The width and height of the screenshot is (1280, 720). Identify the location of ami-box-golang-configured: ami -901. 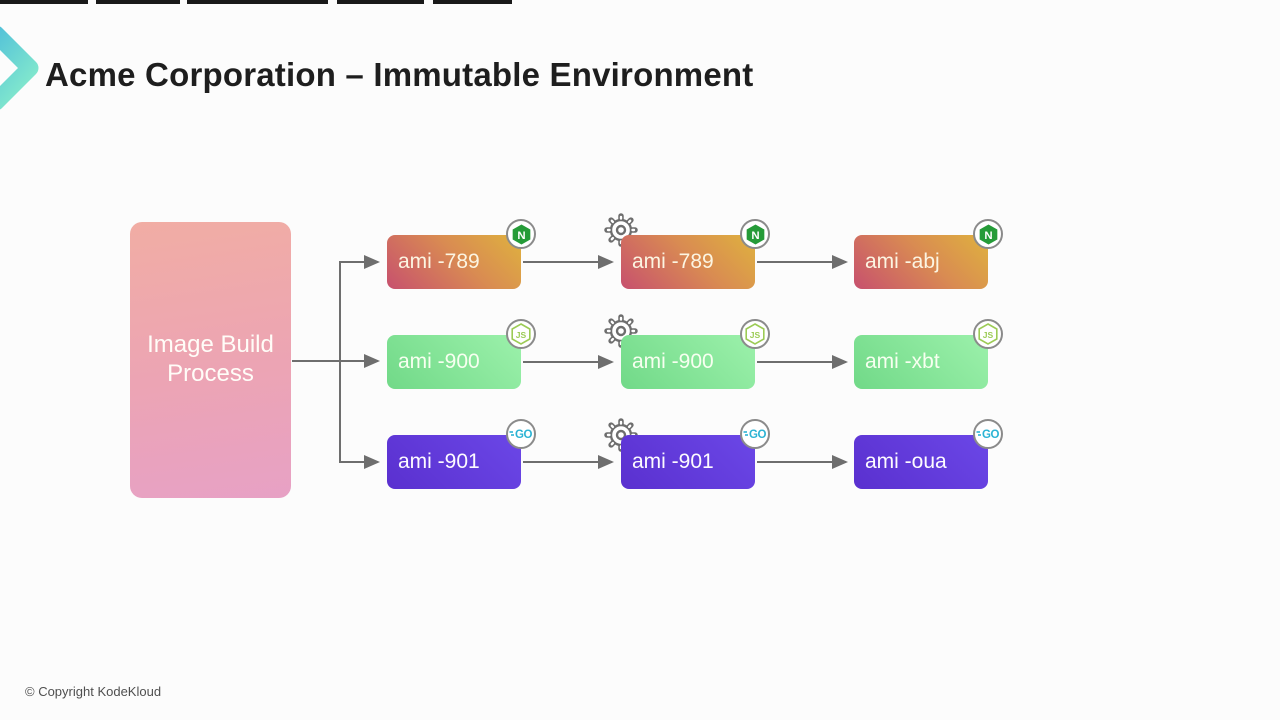
(688, 462).